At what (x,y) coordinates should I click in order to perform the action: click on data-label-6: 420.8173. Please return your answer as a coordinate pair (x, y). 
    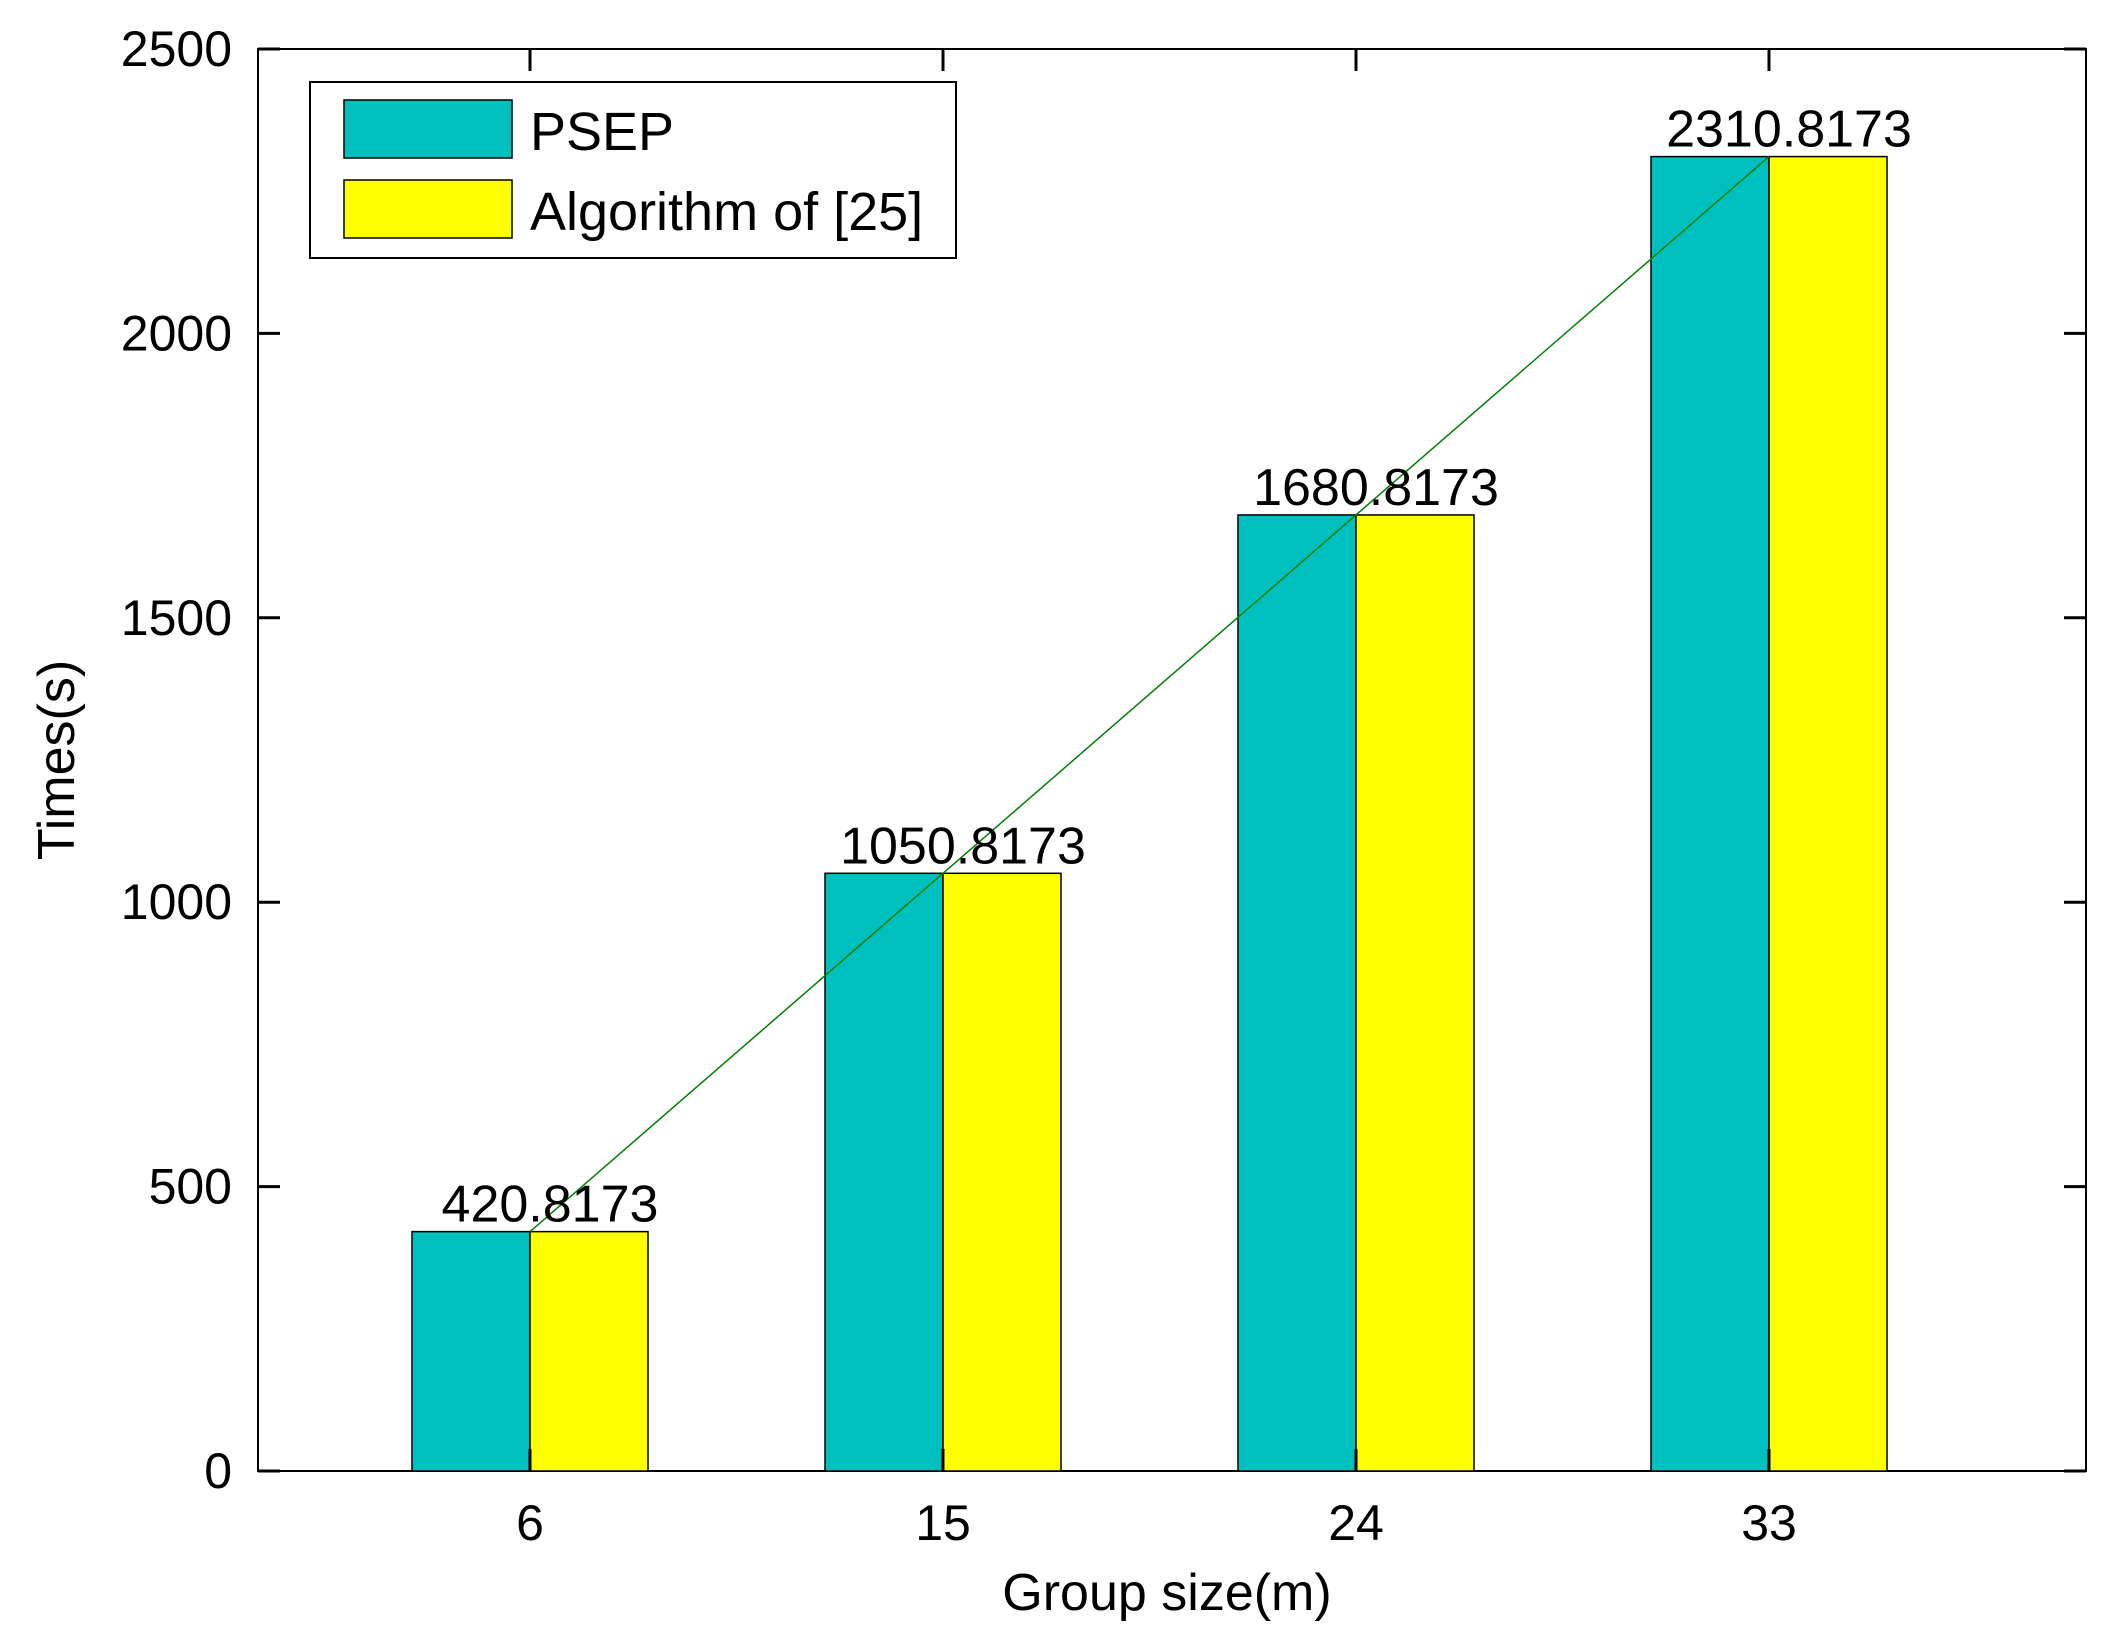
    Looking at the image, I should click on (550, 1205).